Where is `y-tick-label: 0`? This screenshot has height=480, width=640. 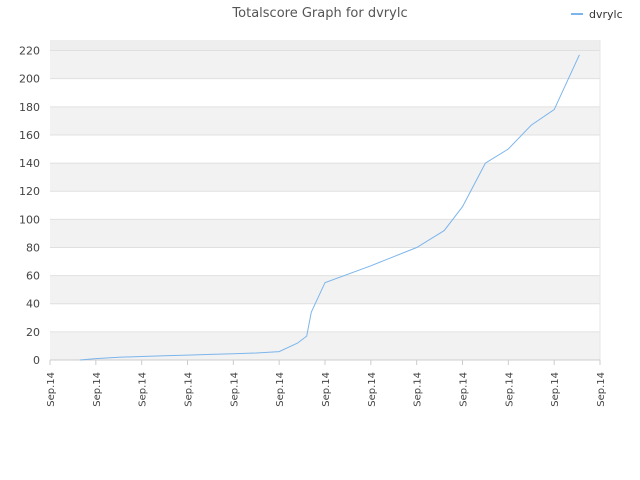 y-tick-label: 0 is located at coordinates (36, 360).